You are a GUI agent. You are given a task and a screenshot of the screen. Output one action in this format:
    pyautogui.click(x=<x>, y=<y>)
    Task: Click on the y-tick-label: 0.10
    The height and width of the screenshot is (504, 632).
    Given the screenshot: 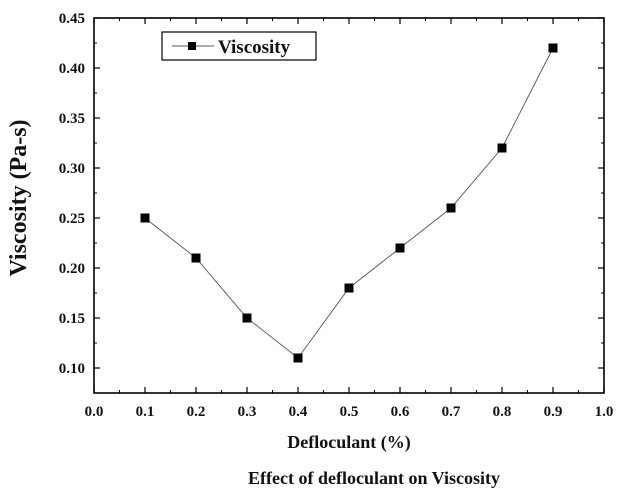 What is the action you would take?
    pyautogui.click(x=72, y=369)
    